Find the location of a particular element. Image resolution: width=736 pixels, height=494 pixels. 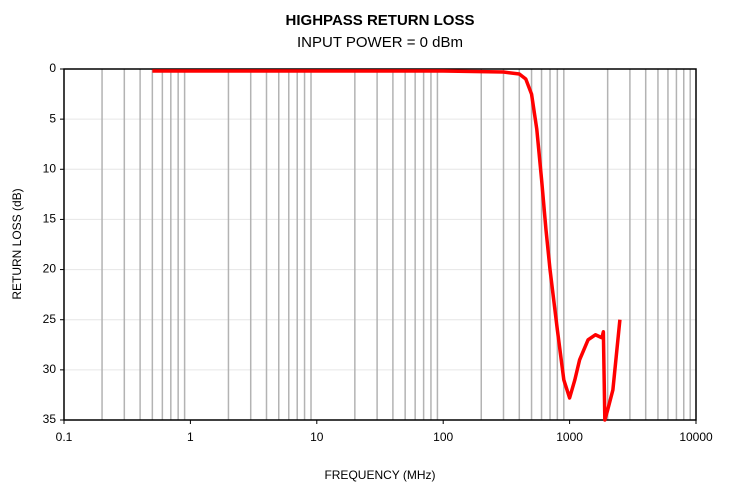

y-tick-label: 25 is located at coordinates (50, 319).